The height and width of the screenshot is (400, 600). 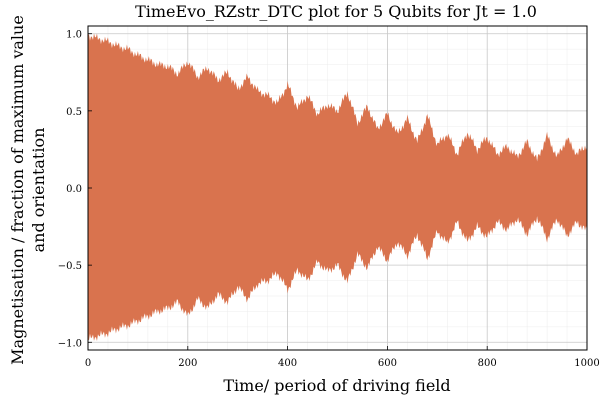 What do you see at coordinates (70, 343) in the screenshot?
I see `y-tick-label: −1.0` at bounding box center [70, 343].